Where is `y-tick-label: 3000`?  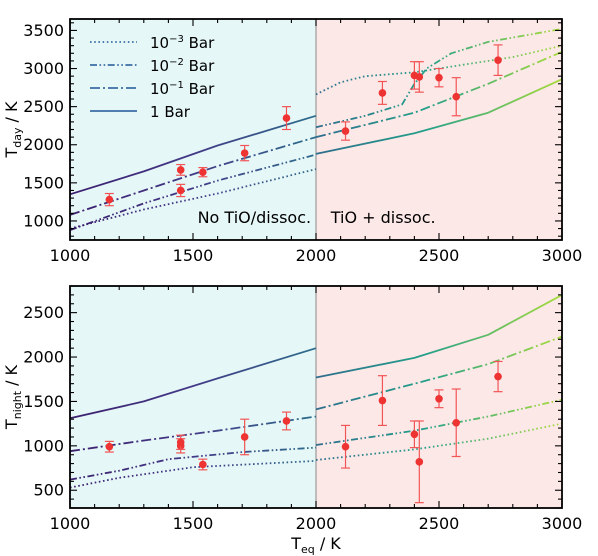
y-tick-label: 3000 is located at coordinates (43, 68).